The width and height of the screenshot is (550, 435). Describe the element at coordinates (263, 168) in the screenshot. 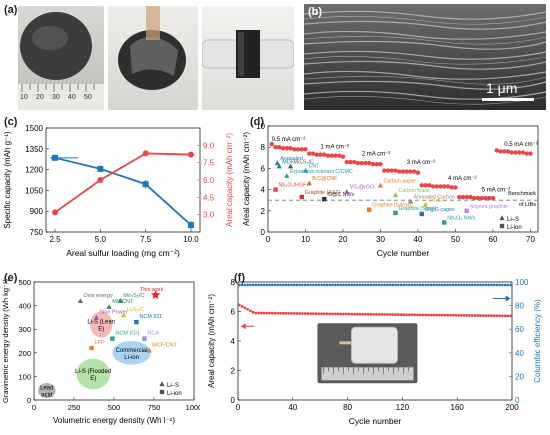

I see `ytick-label: 6` at that location.